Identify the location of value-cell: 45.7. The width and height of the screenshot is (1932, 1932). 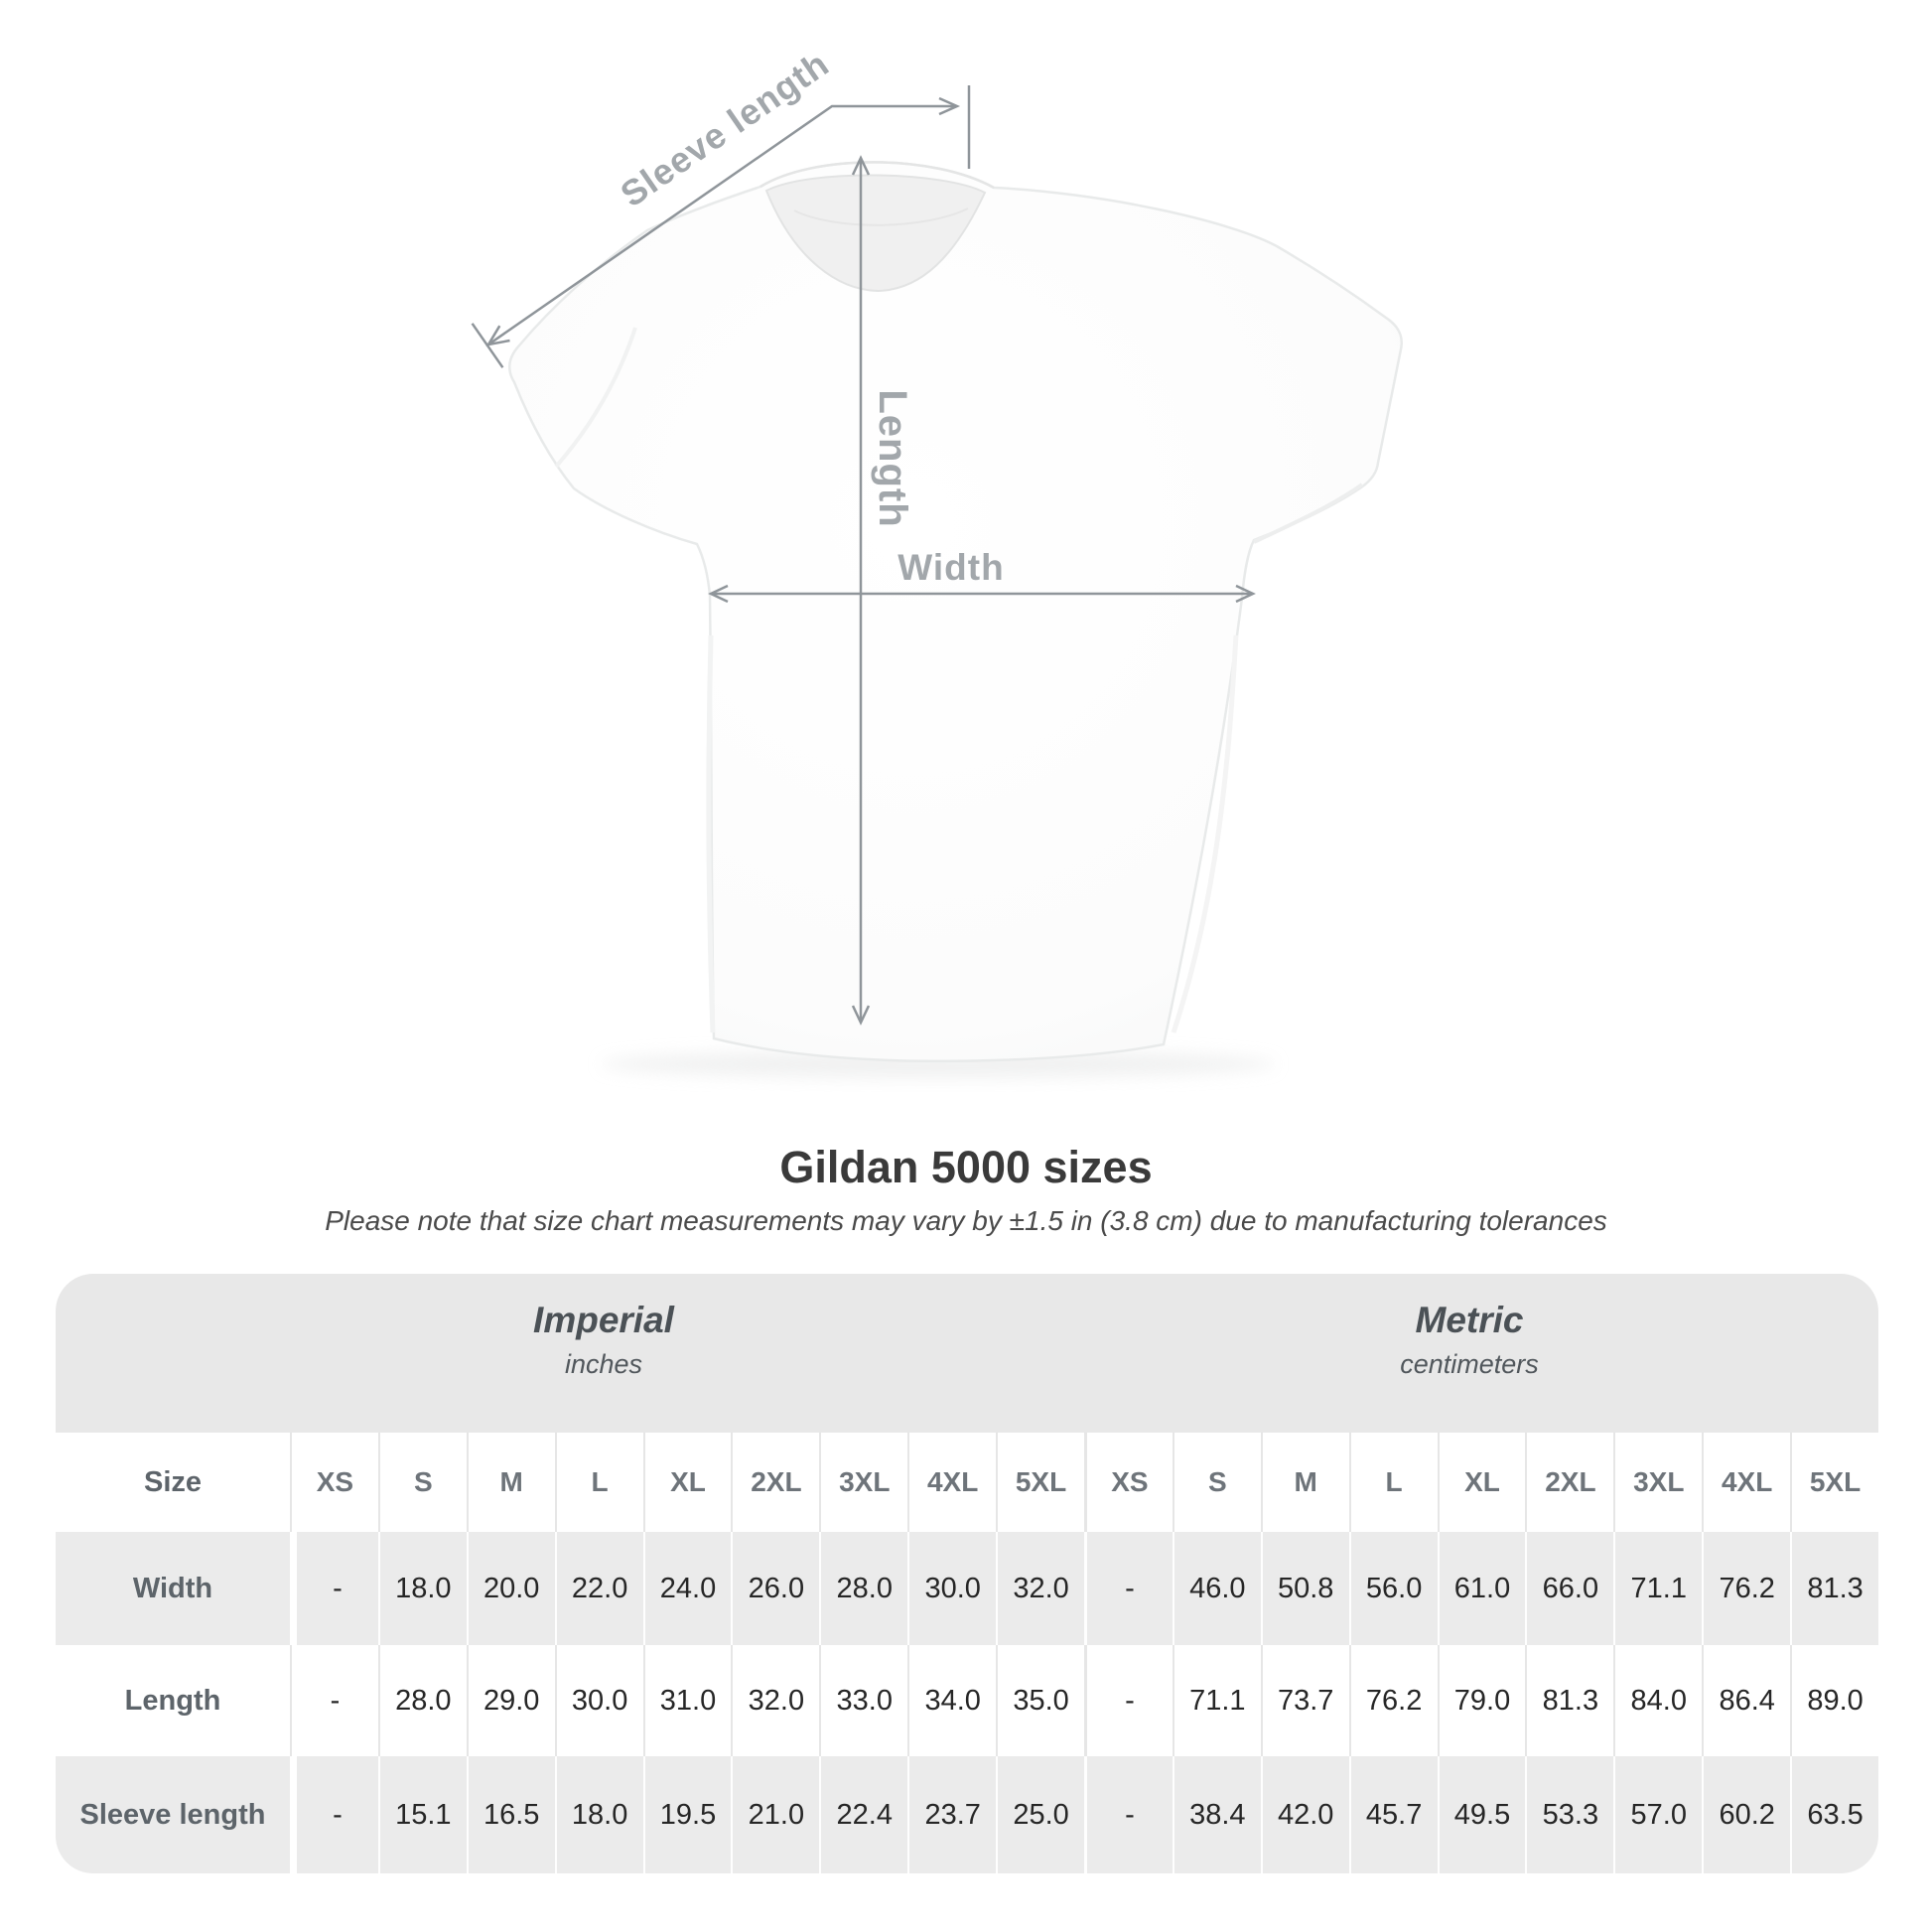
(1393, 1815).